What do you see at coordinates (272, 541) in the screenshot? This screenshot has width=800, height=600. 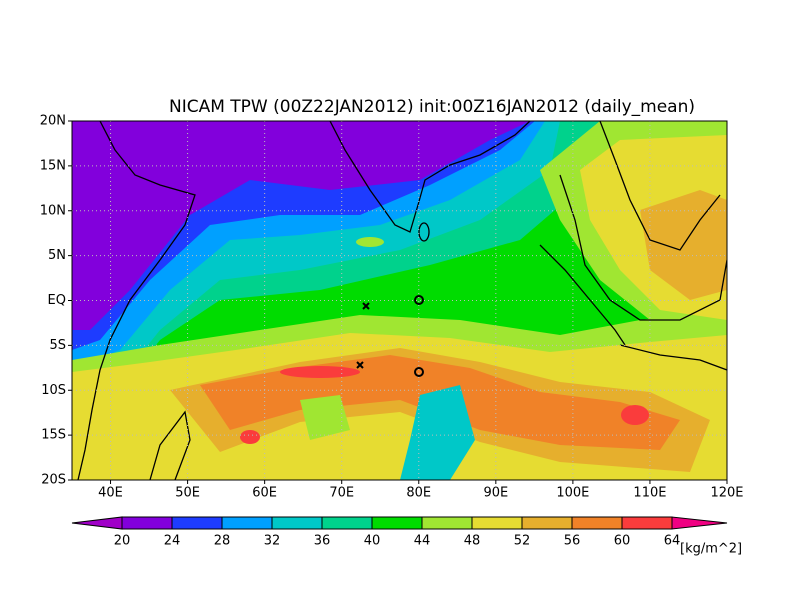 I see `colorbar-label: 32` at bounding box center [272, 541].